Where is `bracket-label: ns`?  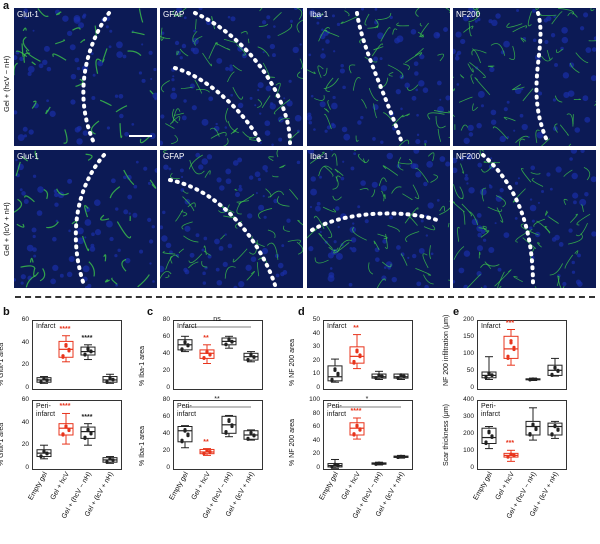 bracket-label: ns is located at coordinates (217, 319).